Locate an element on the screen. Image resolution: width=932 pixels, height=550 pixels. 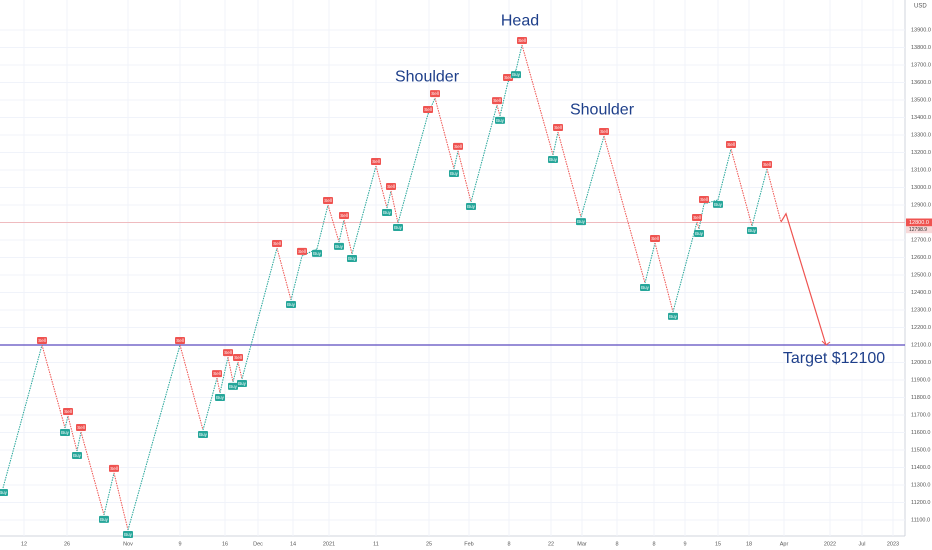
x-tick-label: 18 is located at coordinates (749, 544).